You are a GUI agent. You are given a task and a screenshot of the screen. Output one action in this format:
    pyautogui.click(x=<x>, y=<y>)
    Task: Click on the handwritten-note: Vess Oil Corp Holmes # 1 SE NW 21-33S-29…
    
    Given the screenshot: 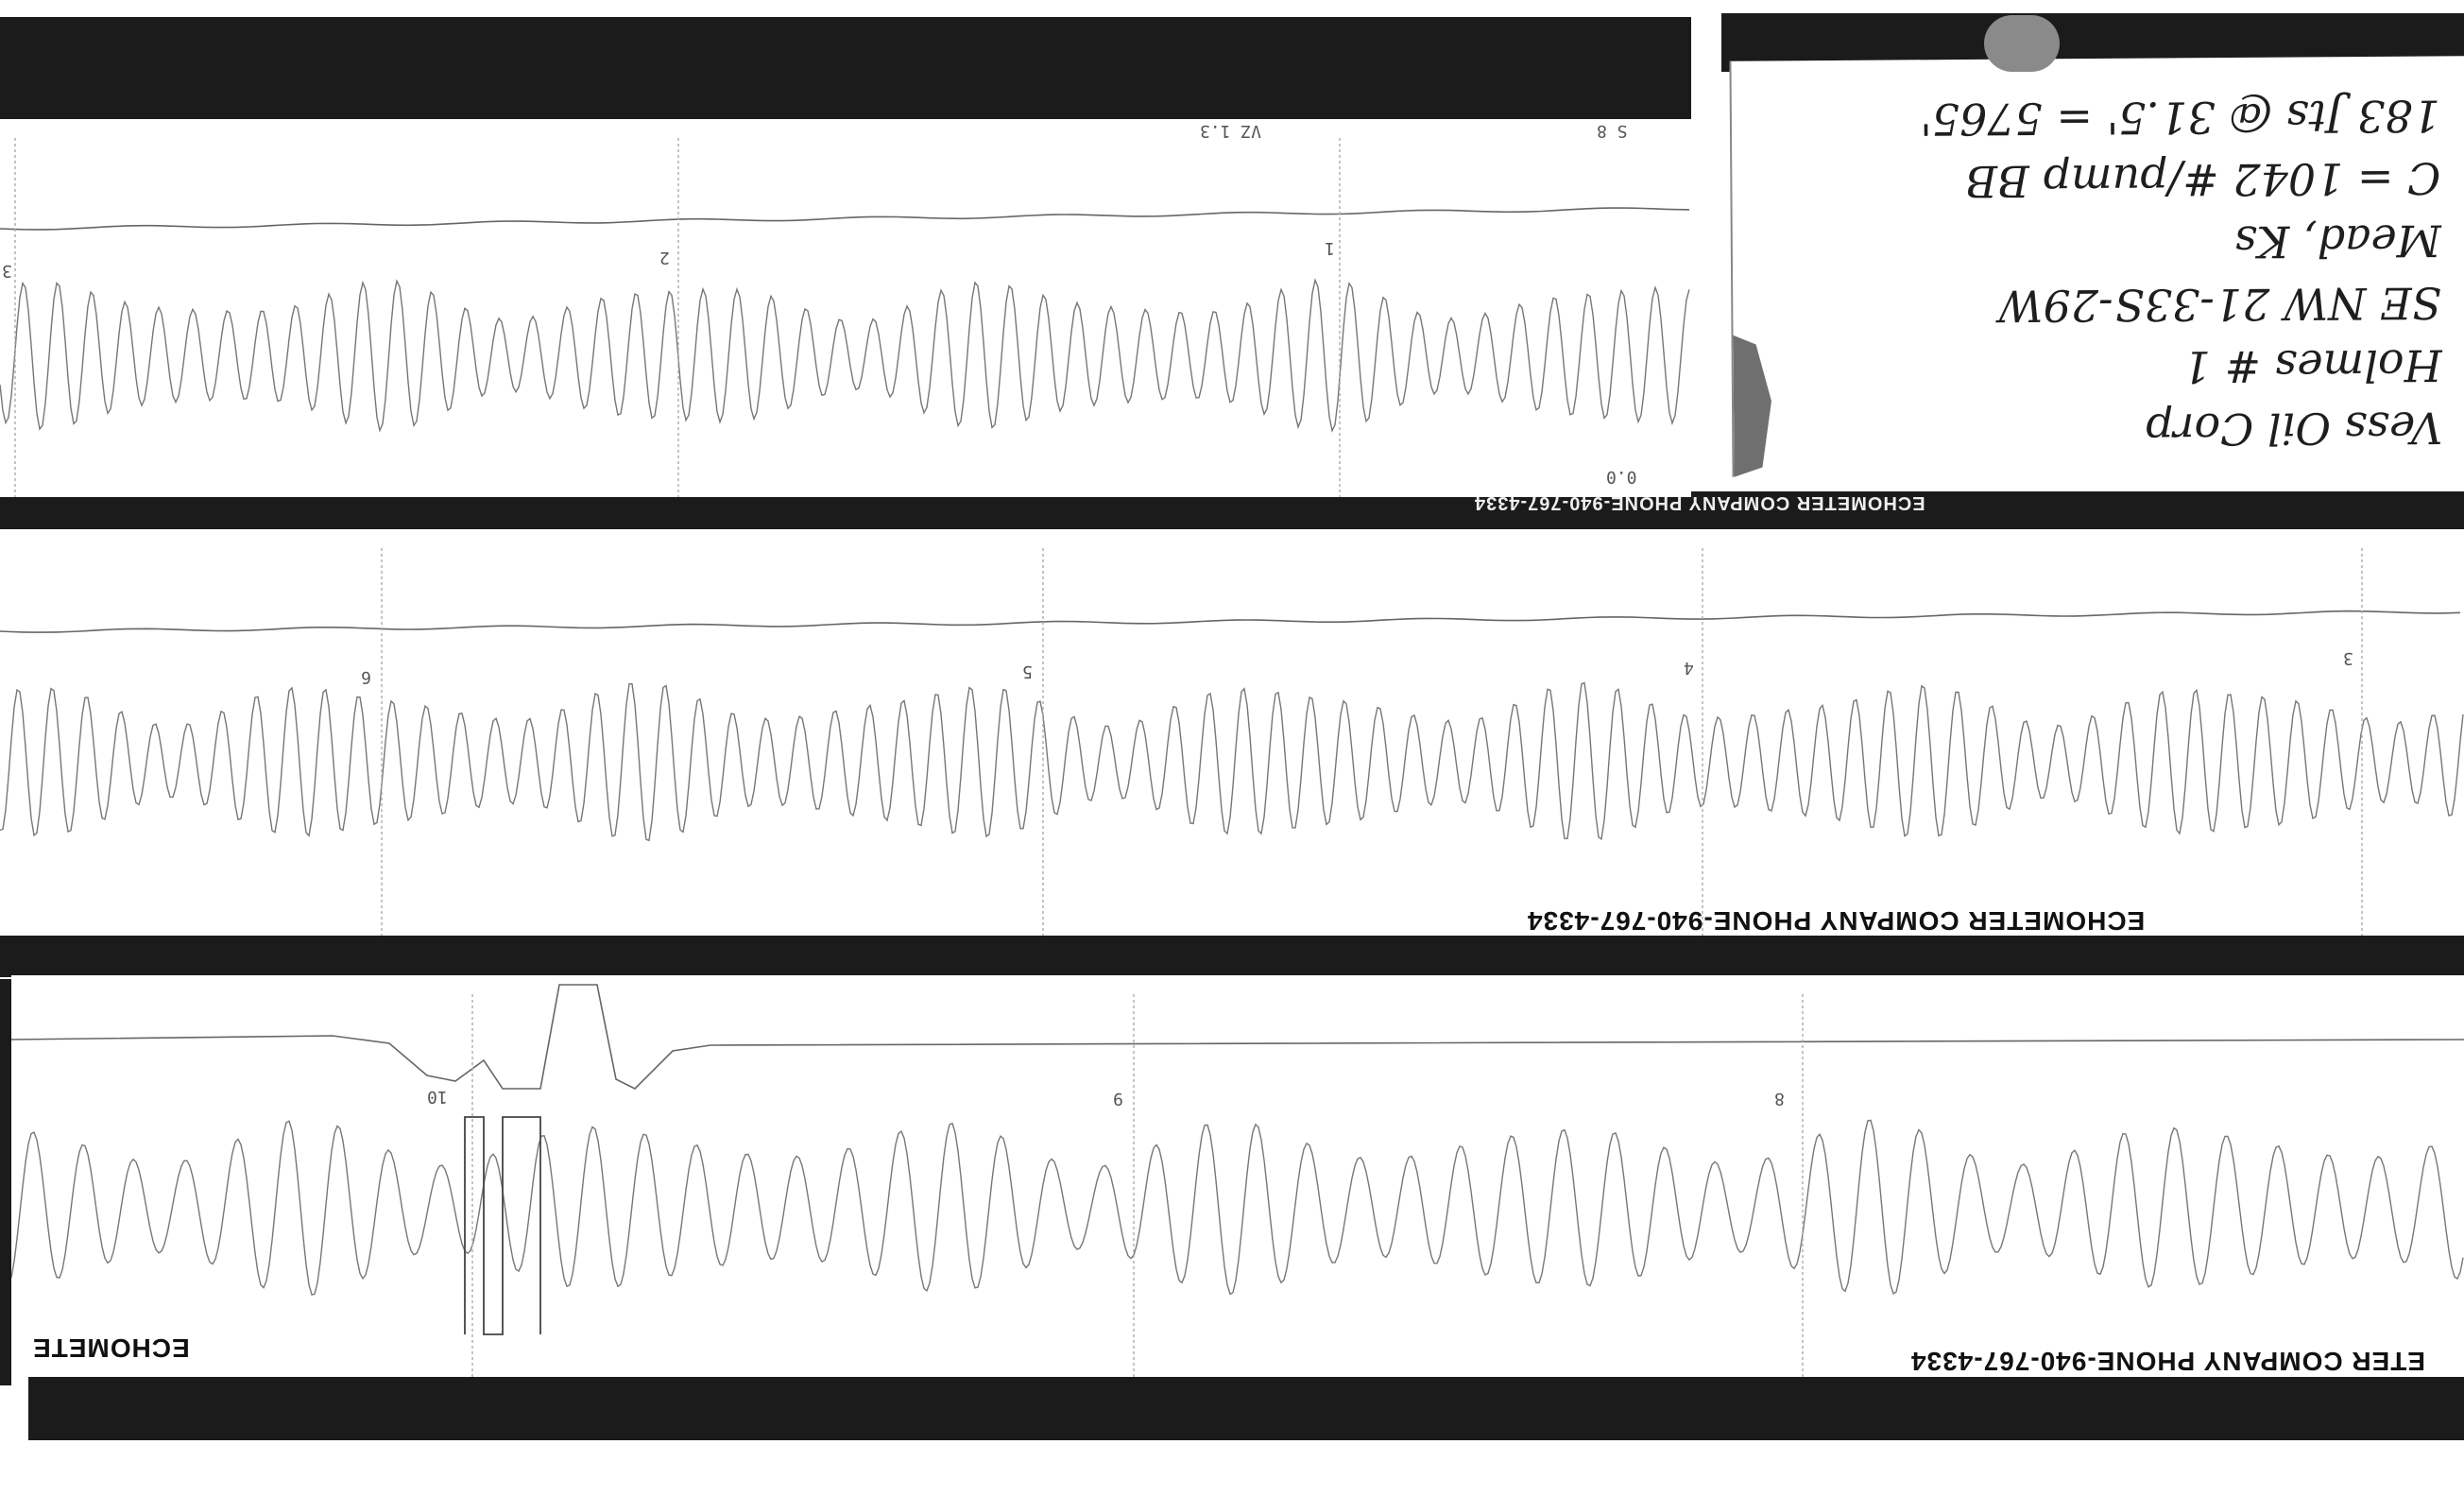 What is the action you would take?
    pyautogui.click(x=2096, y=266)
    